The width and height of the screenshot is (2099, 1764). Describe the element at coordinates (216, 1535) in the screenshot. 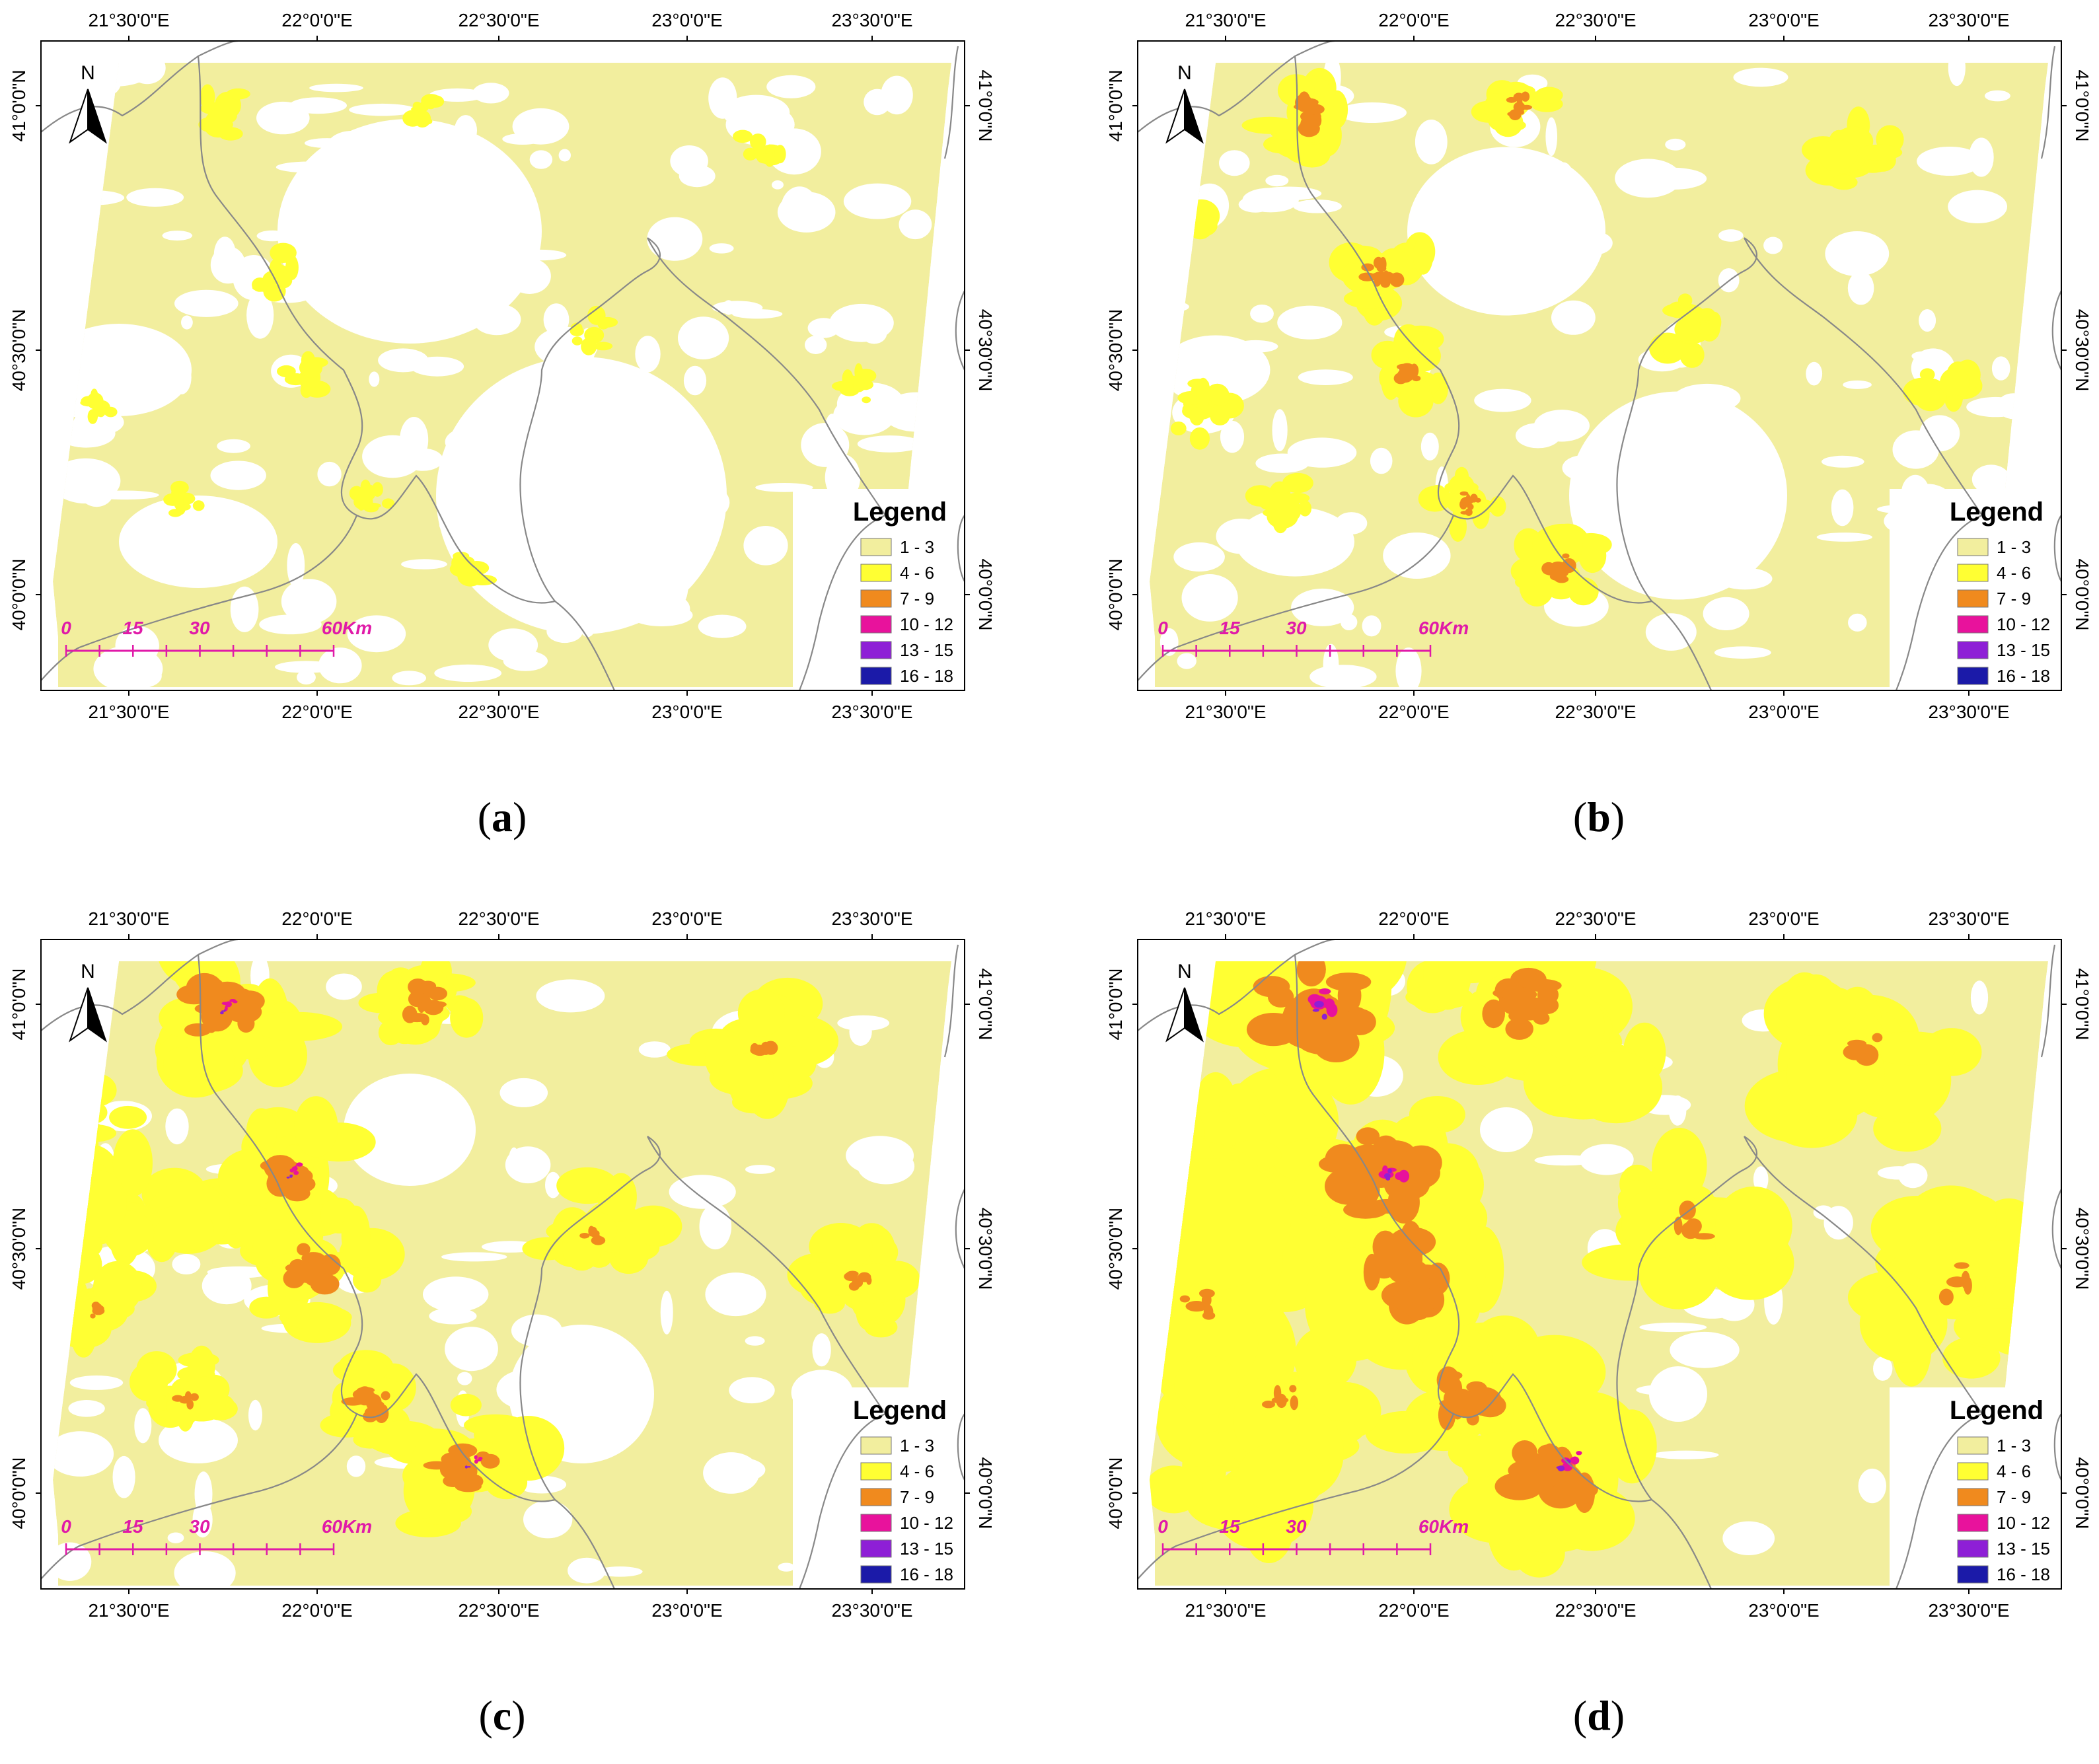

I see `scale-bar: 0 15 30 60Km` at that location.